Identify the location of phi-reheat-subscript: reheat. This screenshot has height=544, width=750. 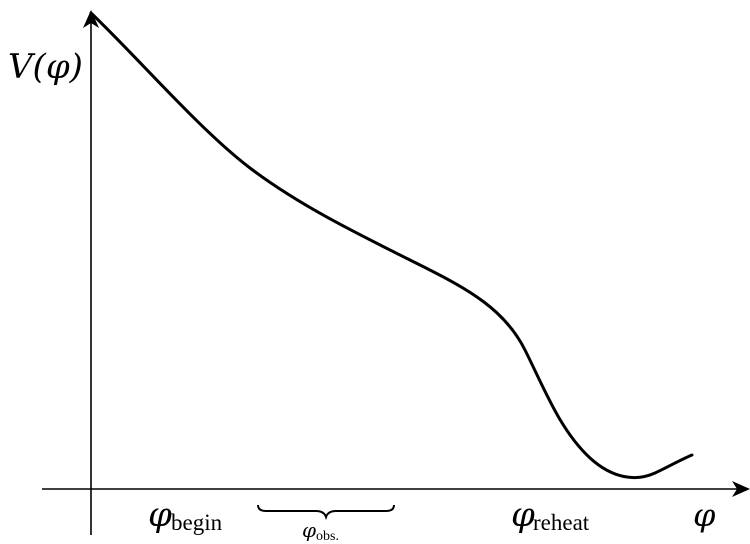
(561, 522).